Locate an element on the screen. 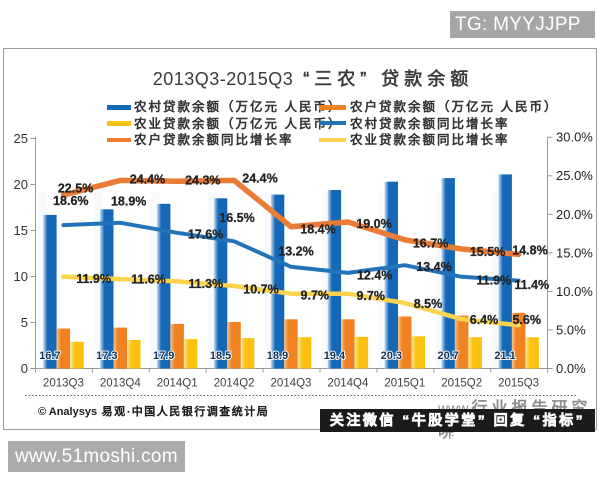 The width and height of the screenshot is (600, 480). svg-text: 0 is located at coordinates (24, 368).